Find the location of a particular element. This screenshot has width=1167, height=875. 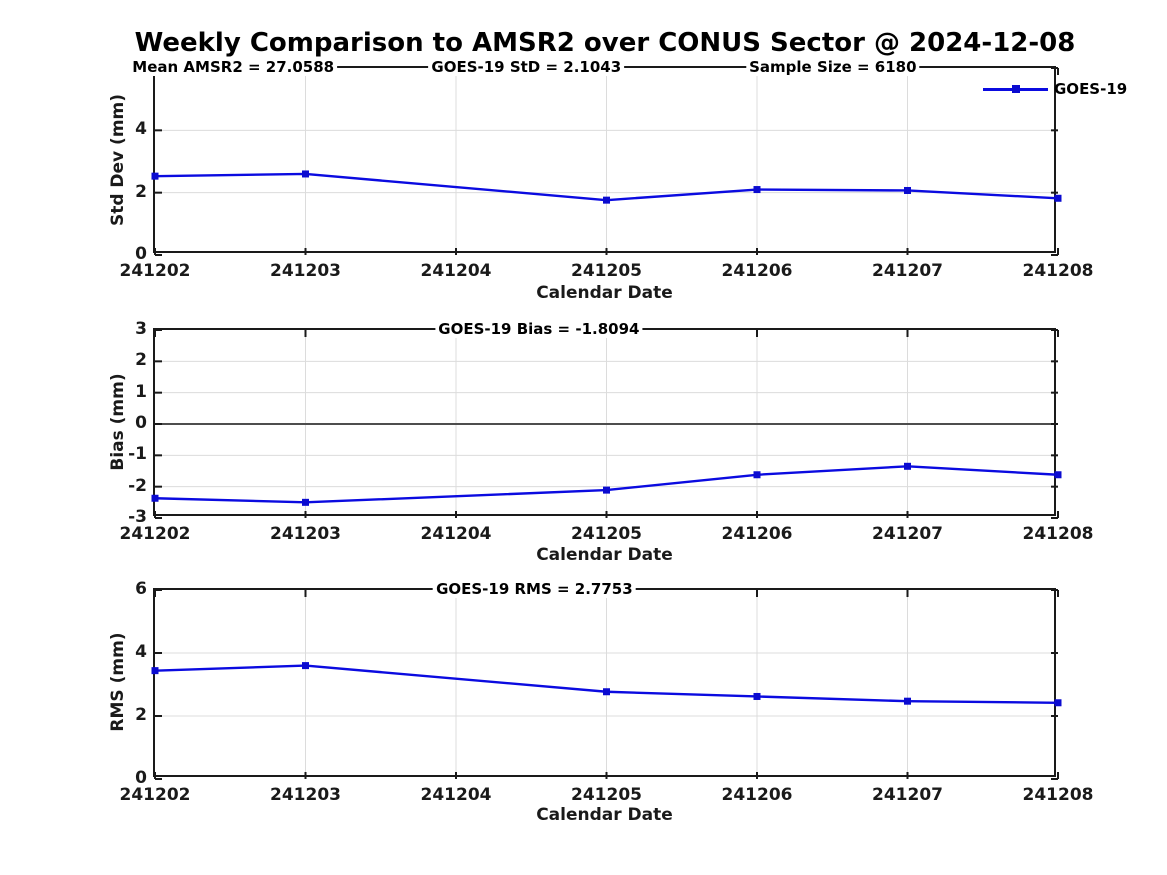

legend: GOES-19 is located at coordinates (1055, 89).